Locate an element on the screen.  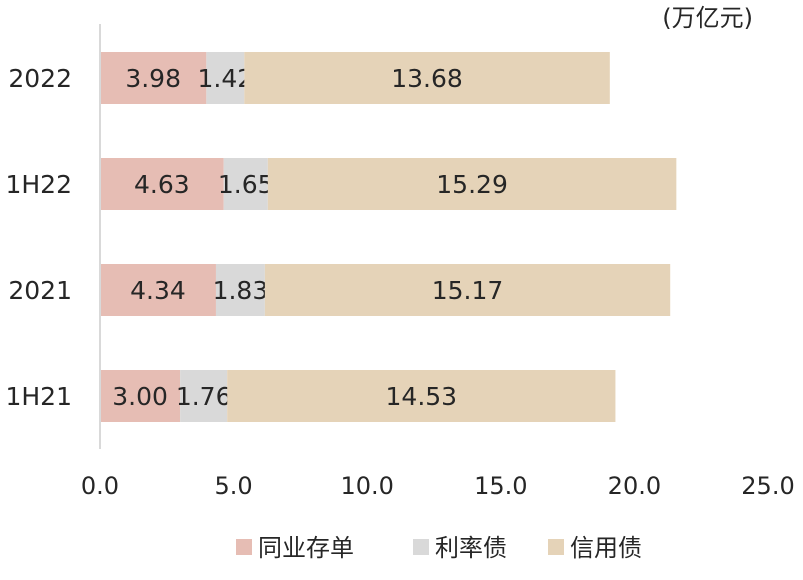
data-label: 1.42 is located at coordinates (225, 78).